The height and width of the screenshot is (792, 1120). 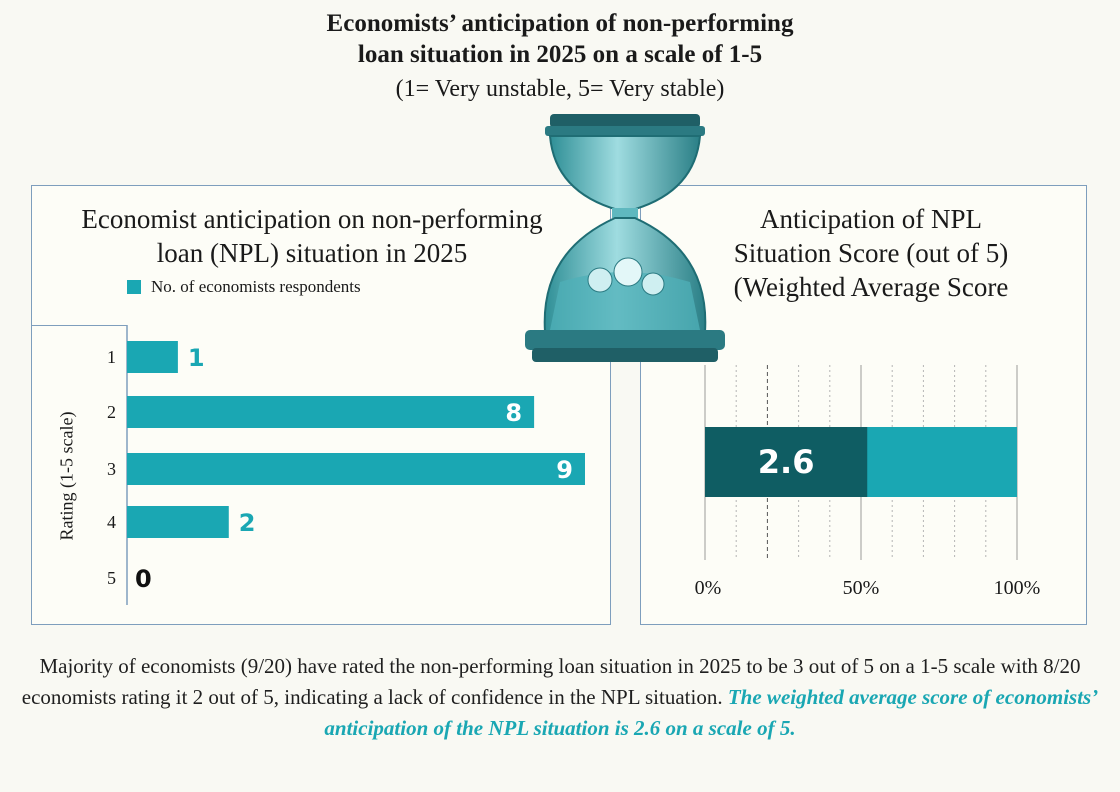 I want to click on right-ticks: 0% 50% 100%, so click(x=868, y=588).